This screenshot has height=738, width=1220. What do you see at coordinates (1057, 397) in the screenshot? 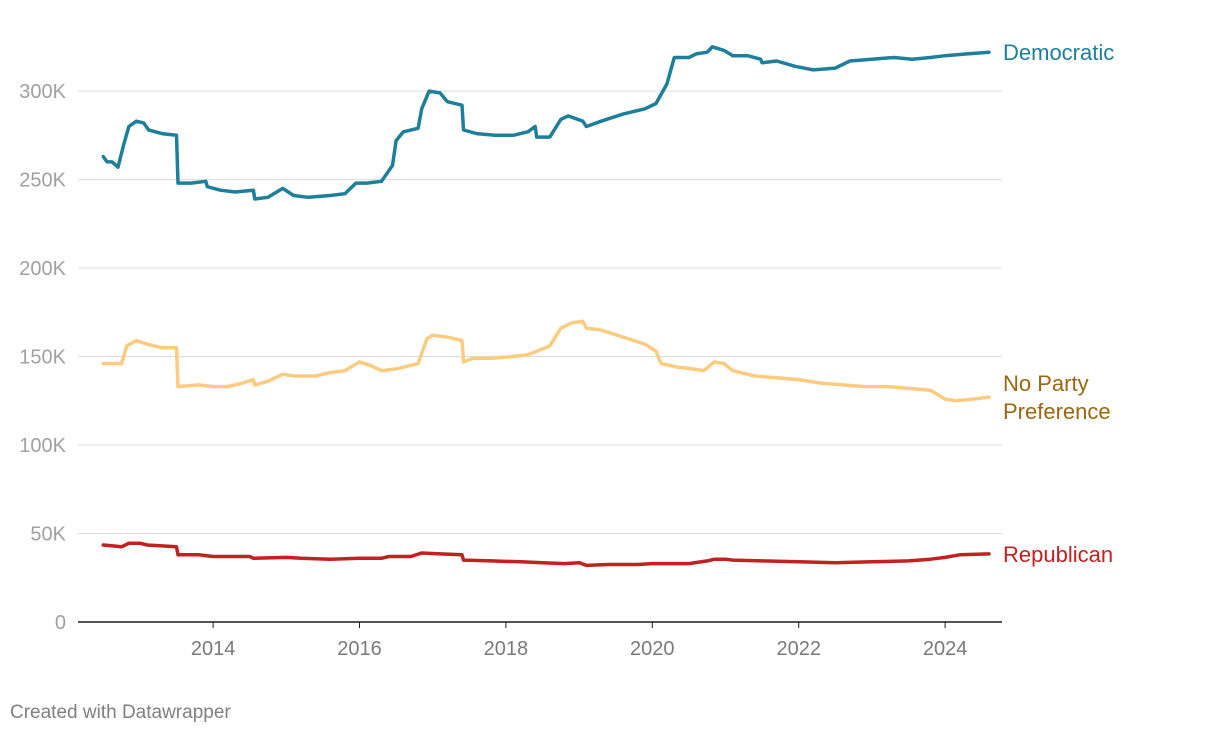
I see `series-label-no-party-preference: No Party Preference` at bounding box center [1057, 397].